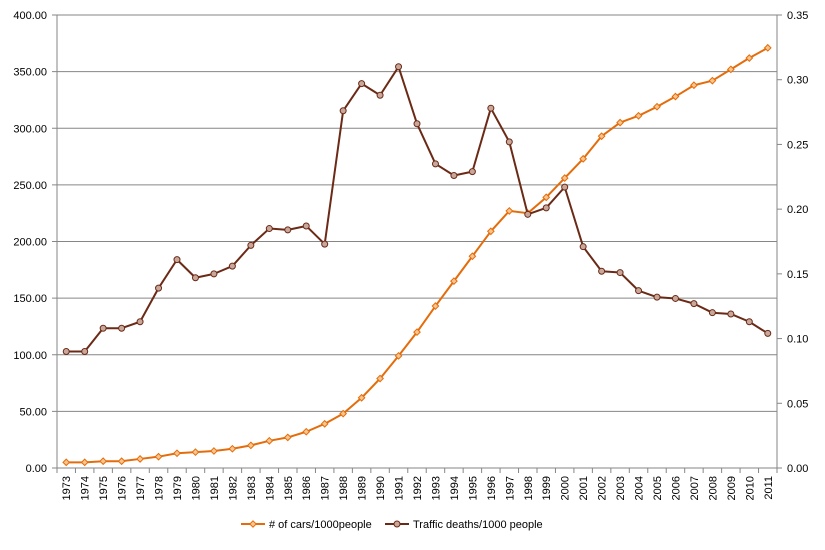 The image size is (825, 550). Describe the element at coordinates (797, 242) in the screenshot. I see `right-axis-tick-labels: 0.00 0.05 0.10 0.15 0.20 0.25 0.30 0.35` at that location.